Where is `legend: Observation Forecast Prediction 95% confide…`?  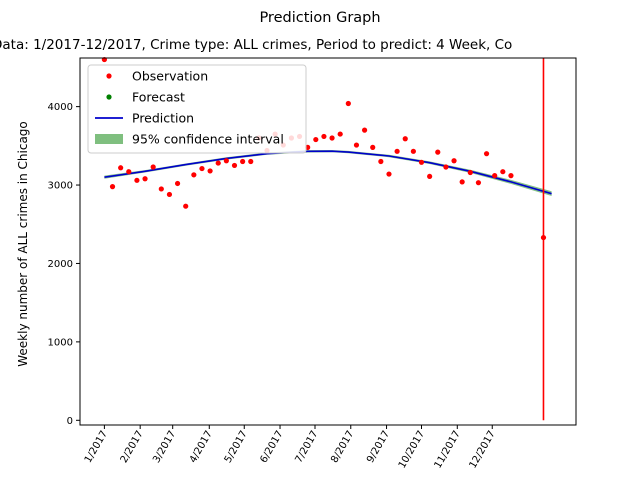 legend: Observation Forecast Prediction 95% confide… is located at coordinates (197, 109).